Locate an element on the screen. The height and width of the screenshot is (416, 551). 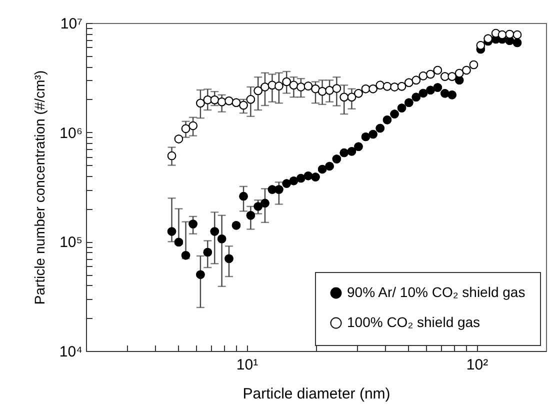
y-tick-label: 10⁵ is located at coordinates (71, 243).